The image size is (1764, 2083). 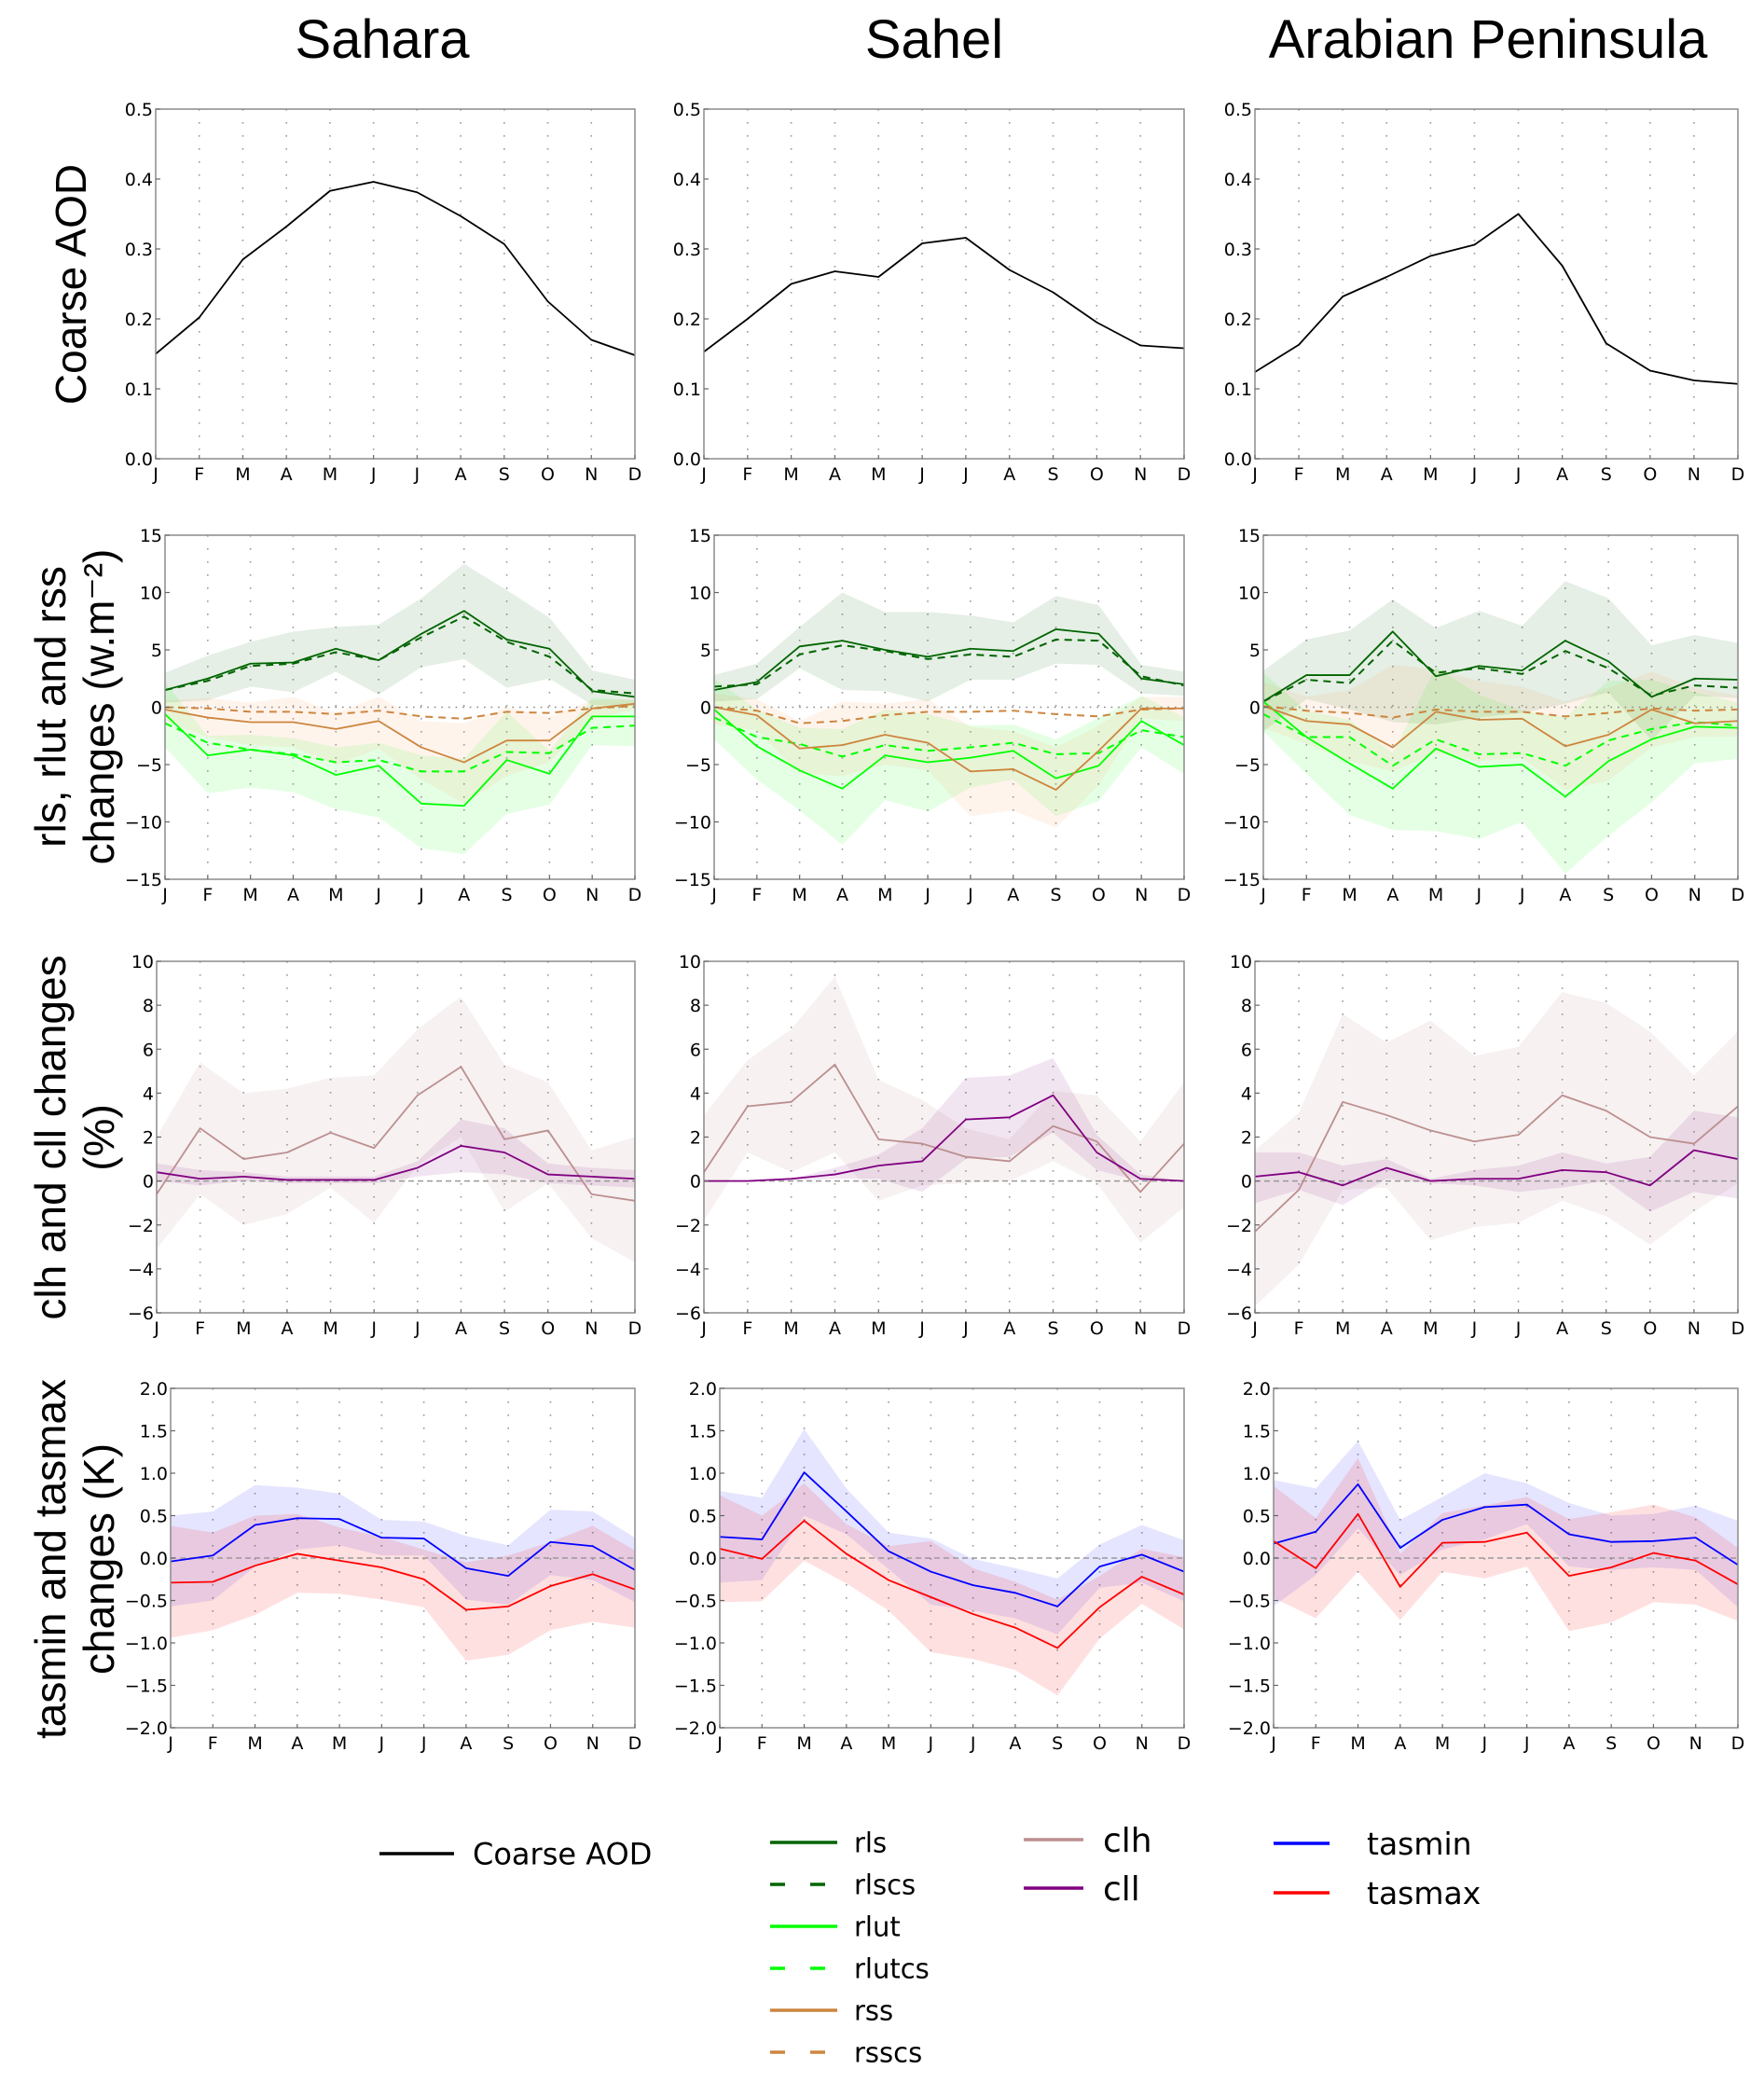 What do you see at coordinates (870, 1843) in the screenshot?
I see `legend-label: rls` at bounding box center [870, 1843].